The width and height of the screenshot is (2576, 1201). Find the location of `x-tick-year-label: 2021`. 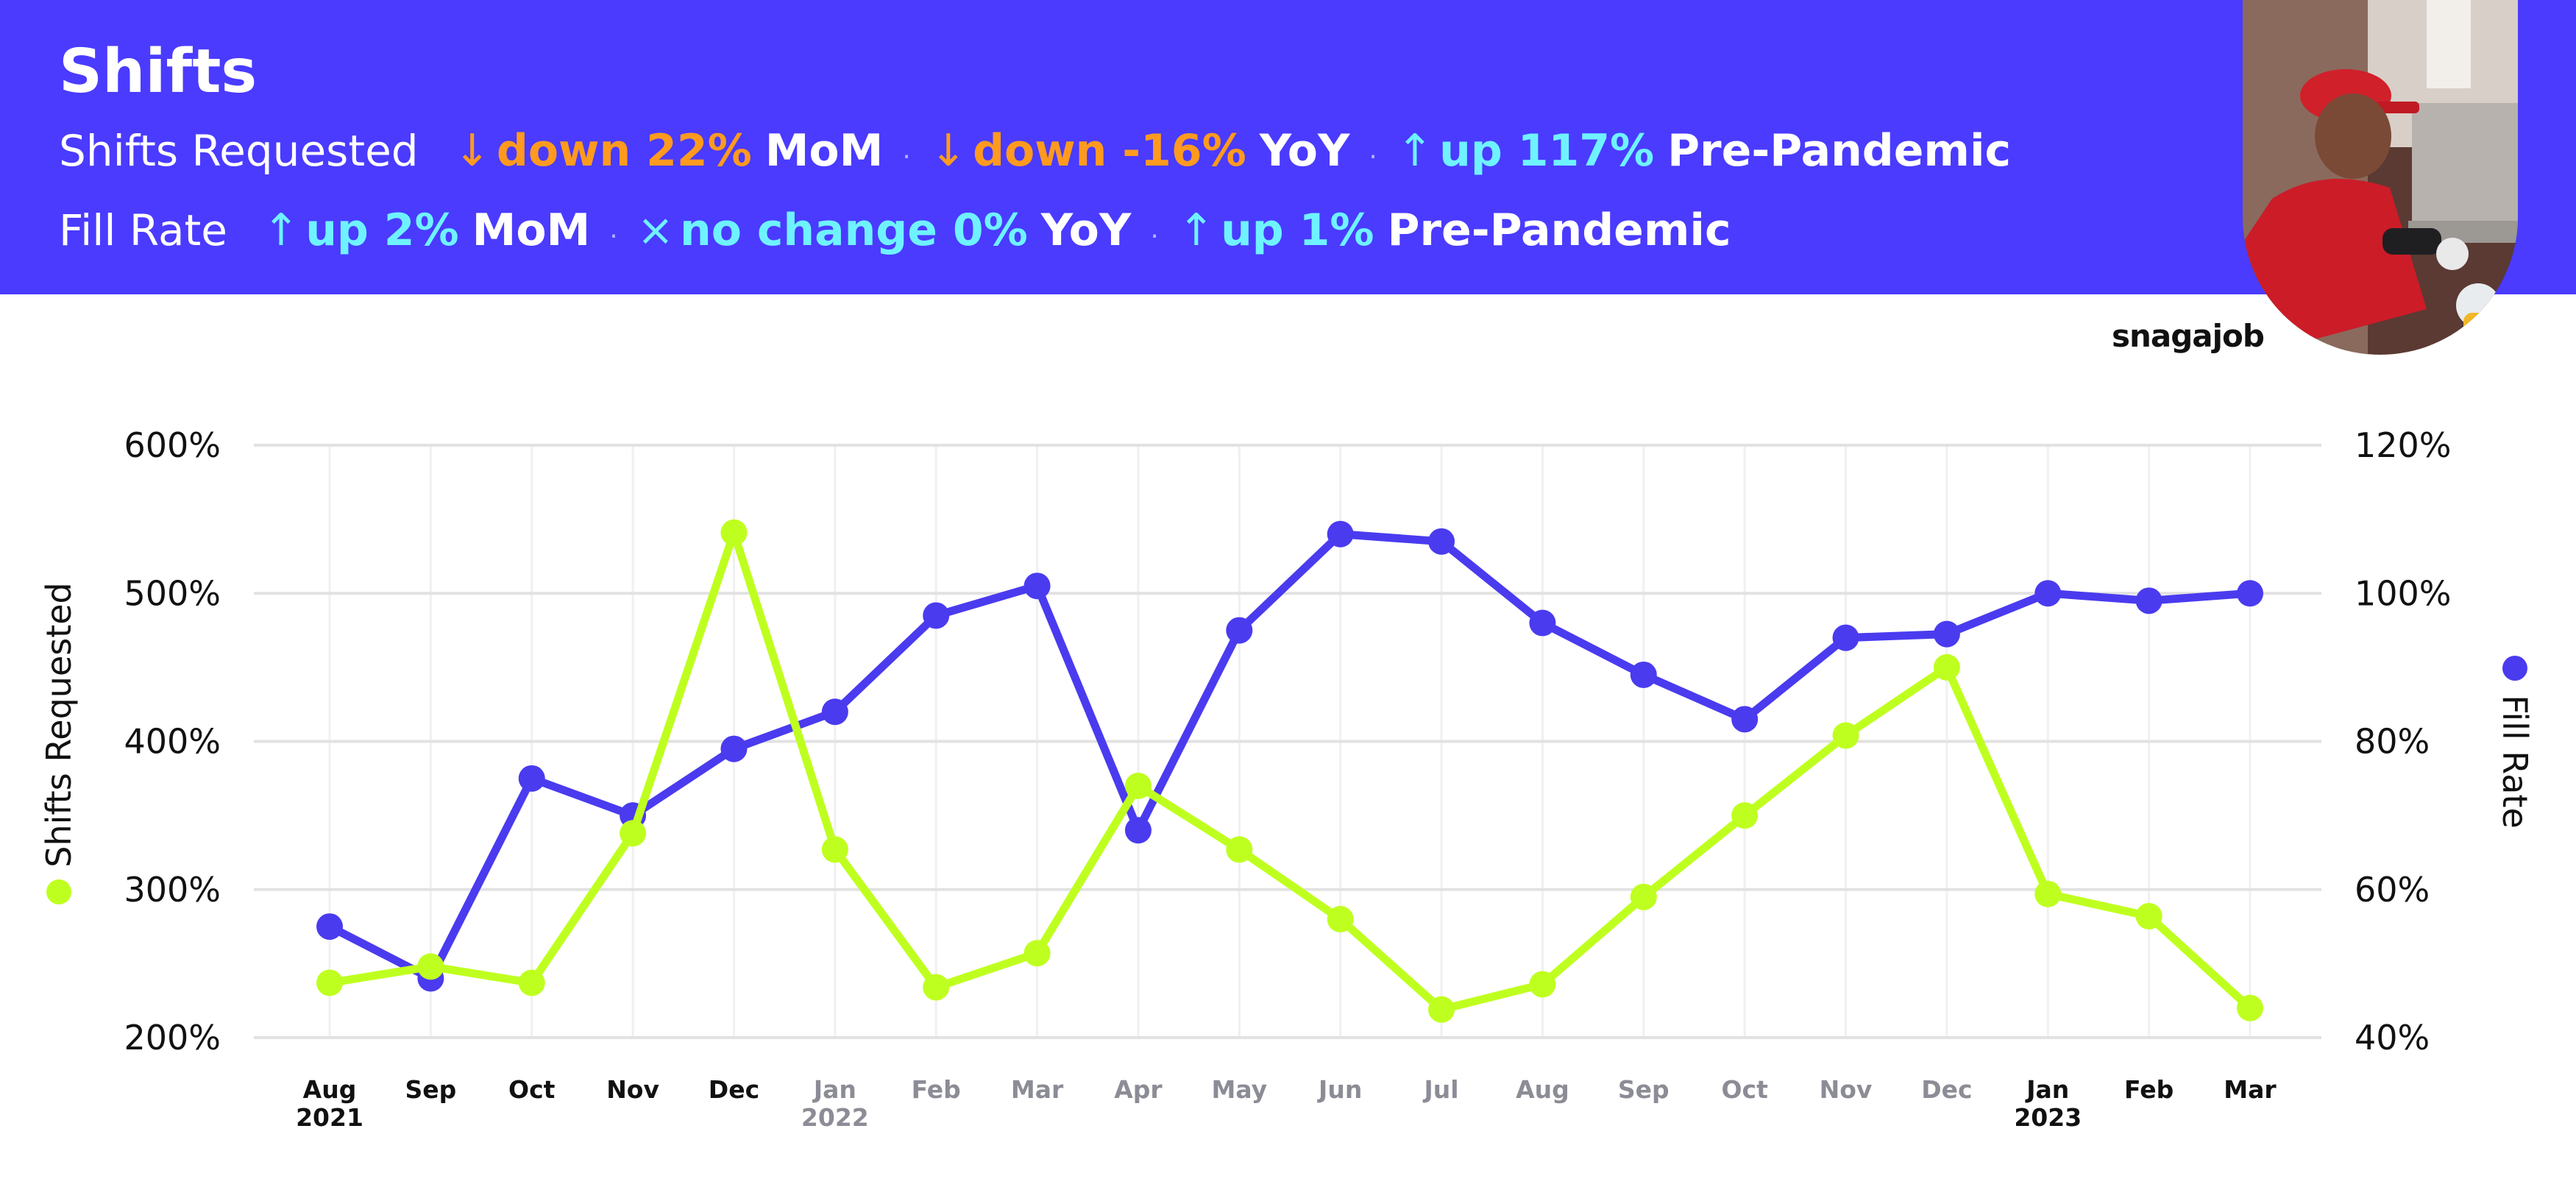

x-tick-year-label: 2021 is located at coordinates (329, 1118).